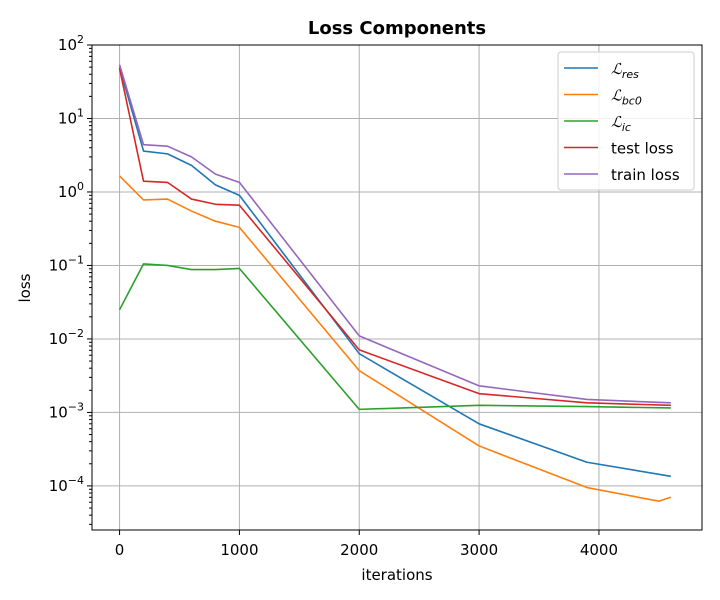  What do you see at coordinates (645, 175) in the screenshot?
I see `legend-label: train loss` at bounding box center [645, 175].